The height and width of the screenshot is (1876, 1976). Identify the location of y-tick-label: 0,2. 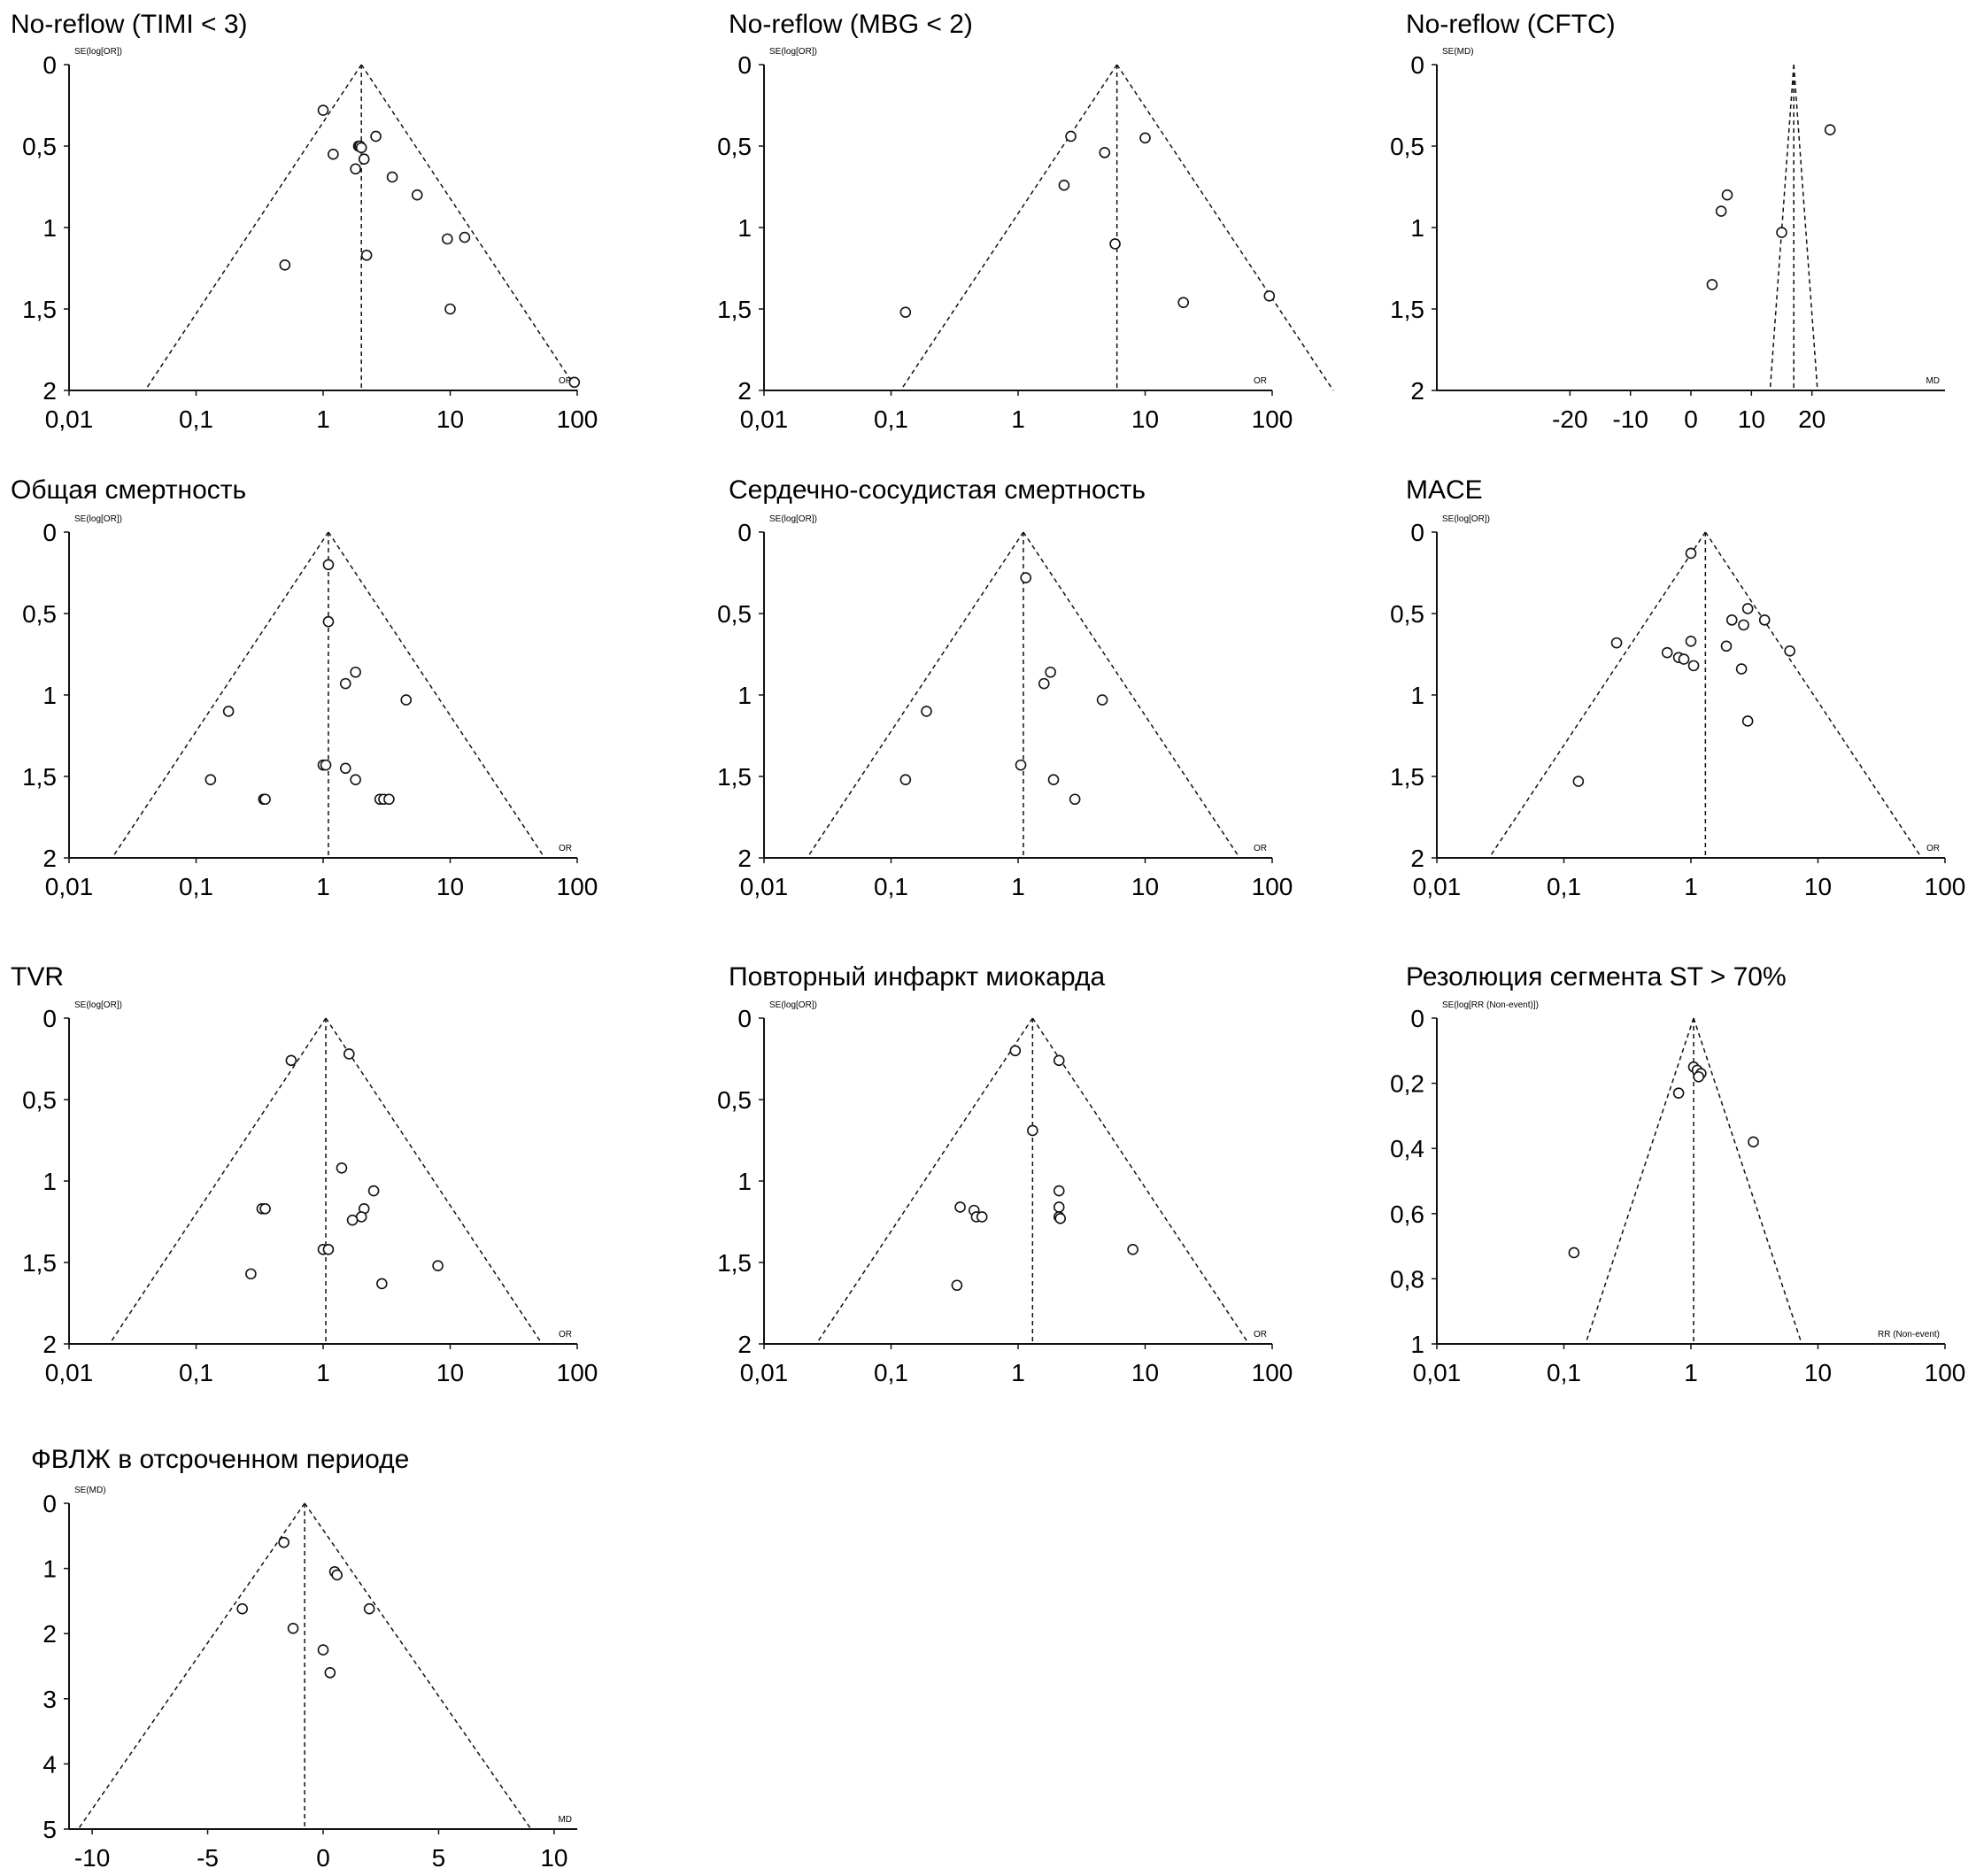
(1407, 1084).